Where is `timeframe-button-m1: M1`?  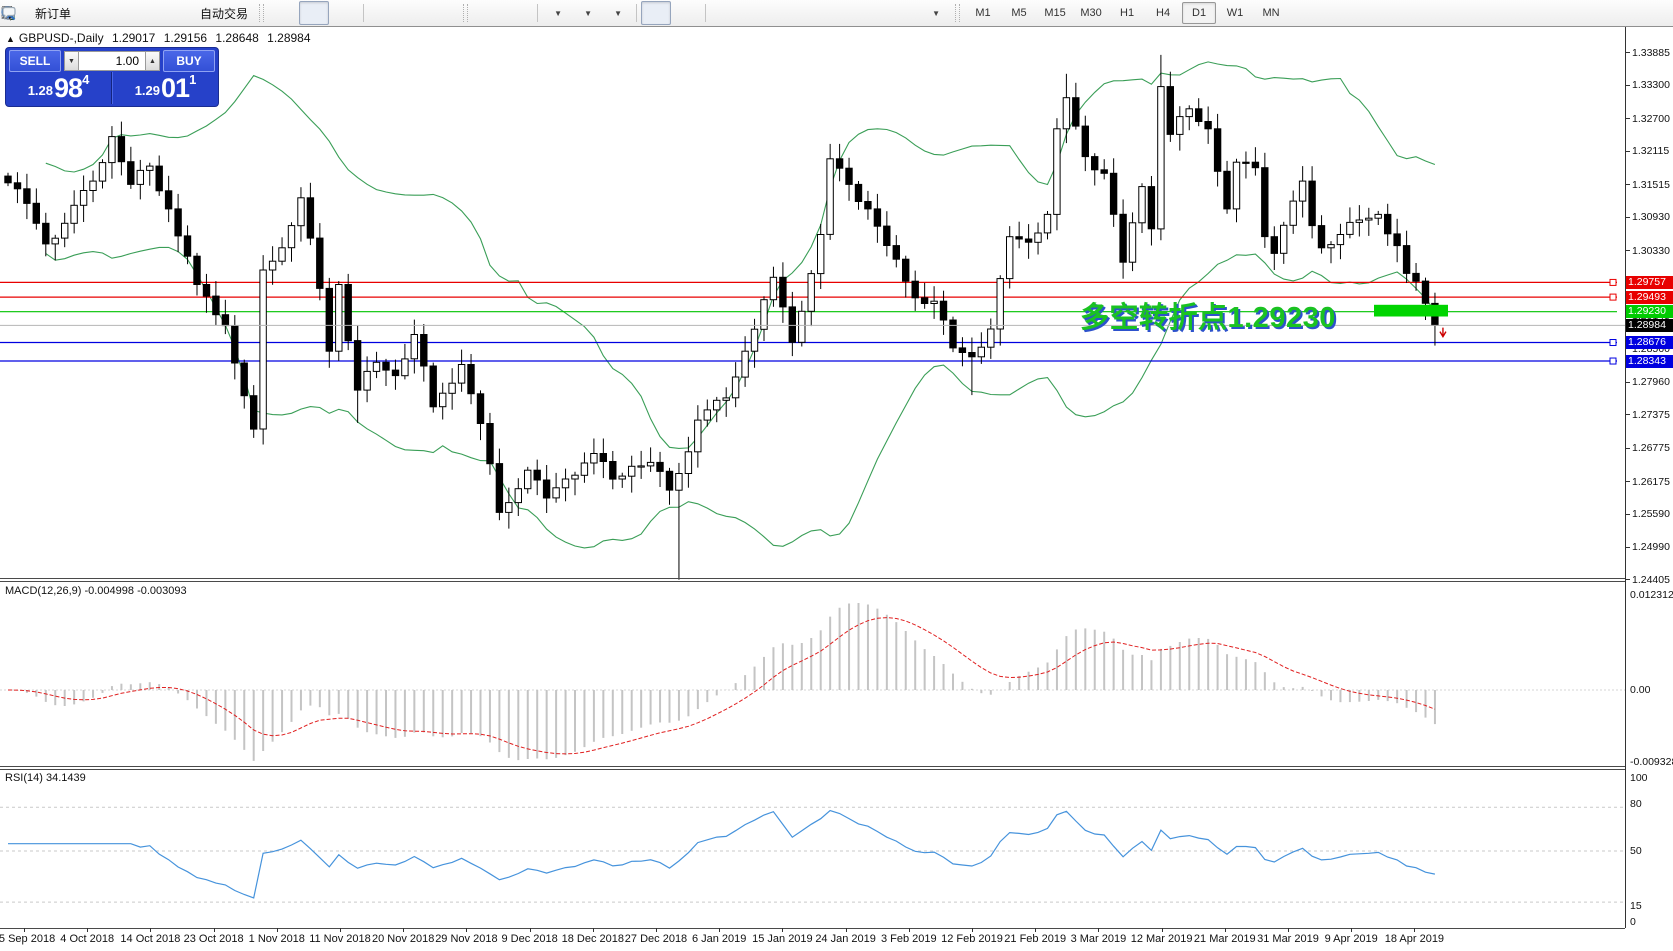
timeframe-button-m1: M1 is located at coordinates (983, 13).